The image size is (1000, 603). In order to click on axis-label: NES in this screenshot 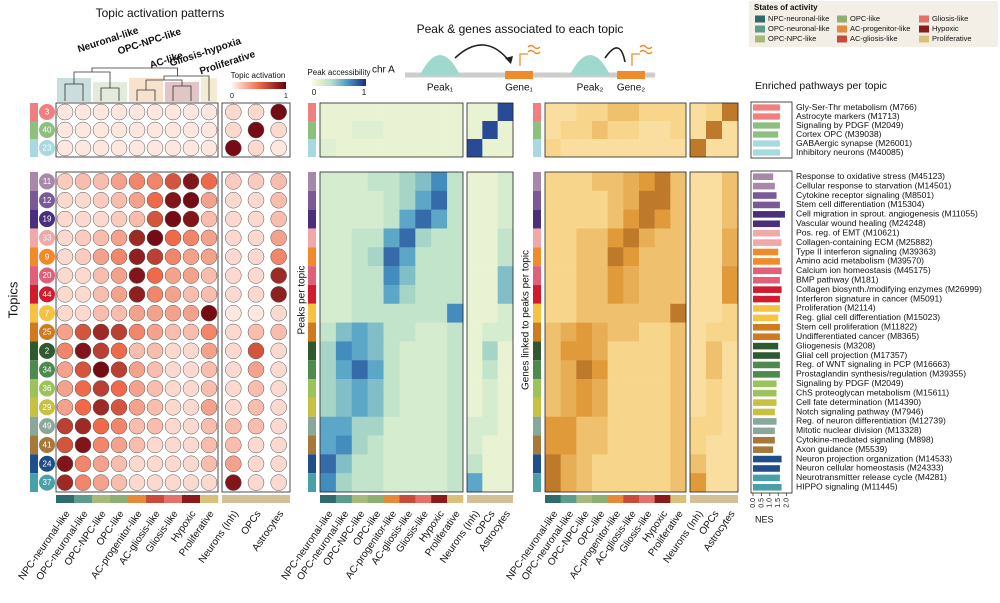, I will do `click(764, 519)`.